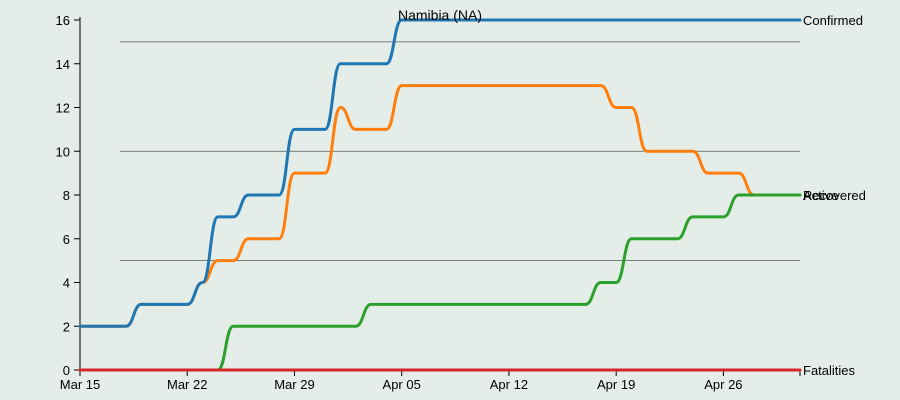 The width and height of the screenshot is (900, 400). What do you see at coordinates (820, 195) in the screenshot?
I see `series-label-active: Active` at bounding box center [820, 195].